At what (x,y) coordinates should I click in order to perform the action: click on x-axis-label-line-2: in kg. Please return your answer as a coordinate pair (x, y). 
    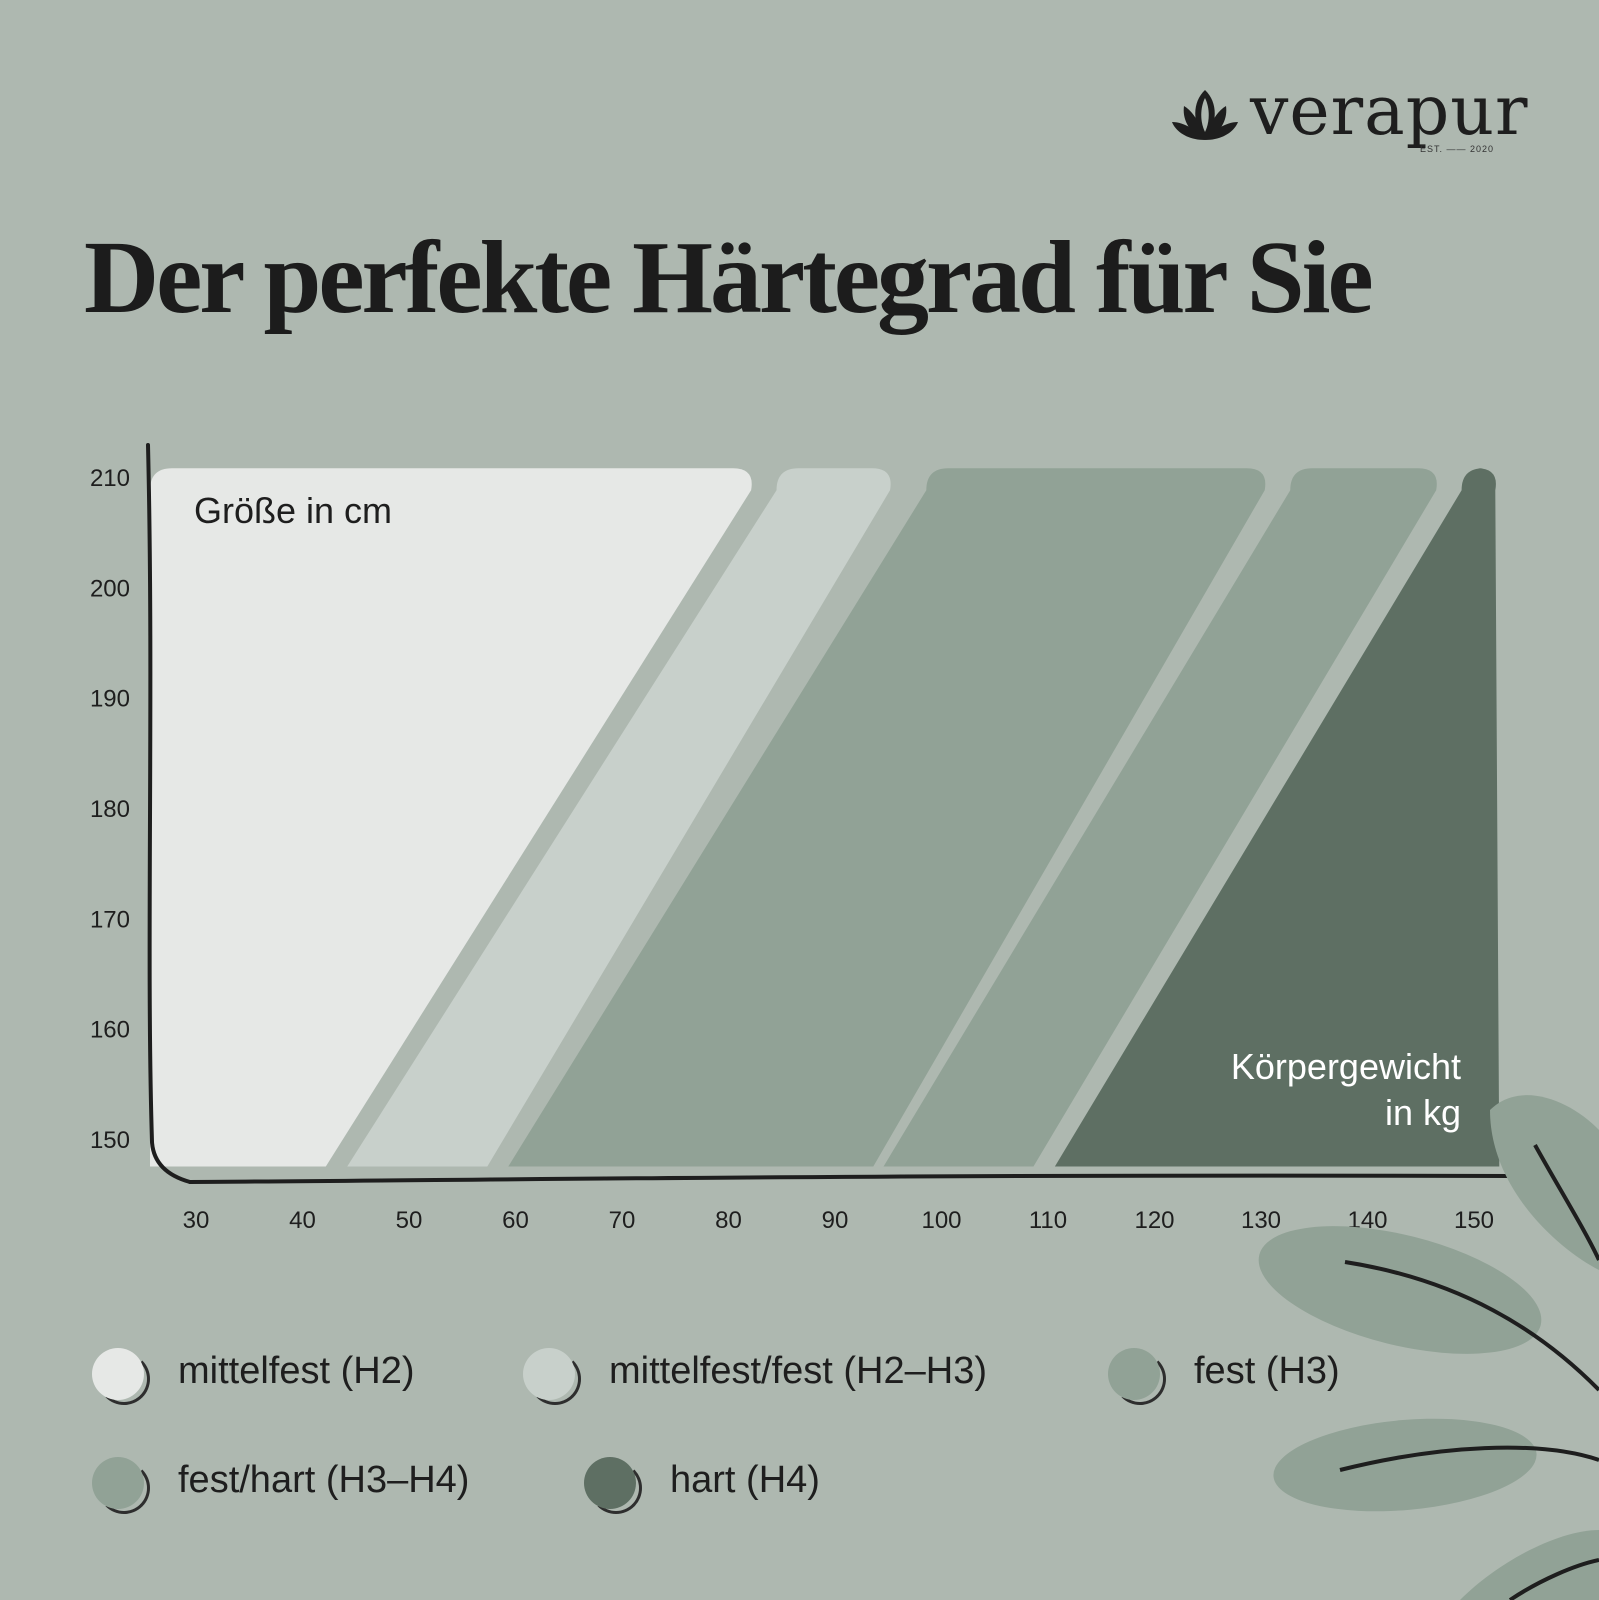
    Looking at the image, I should click on (1422, 1112).